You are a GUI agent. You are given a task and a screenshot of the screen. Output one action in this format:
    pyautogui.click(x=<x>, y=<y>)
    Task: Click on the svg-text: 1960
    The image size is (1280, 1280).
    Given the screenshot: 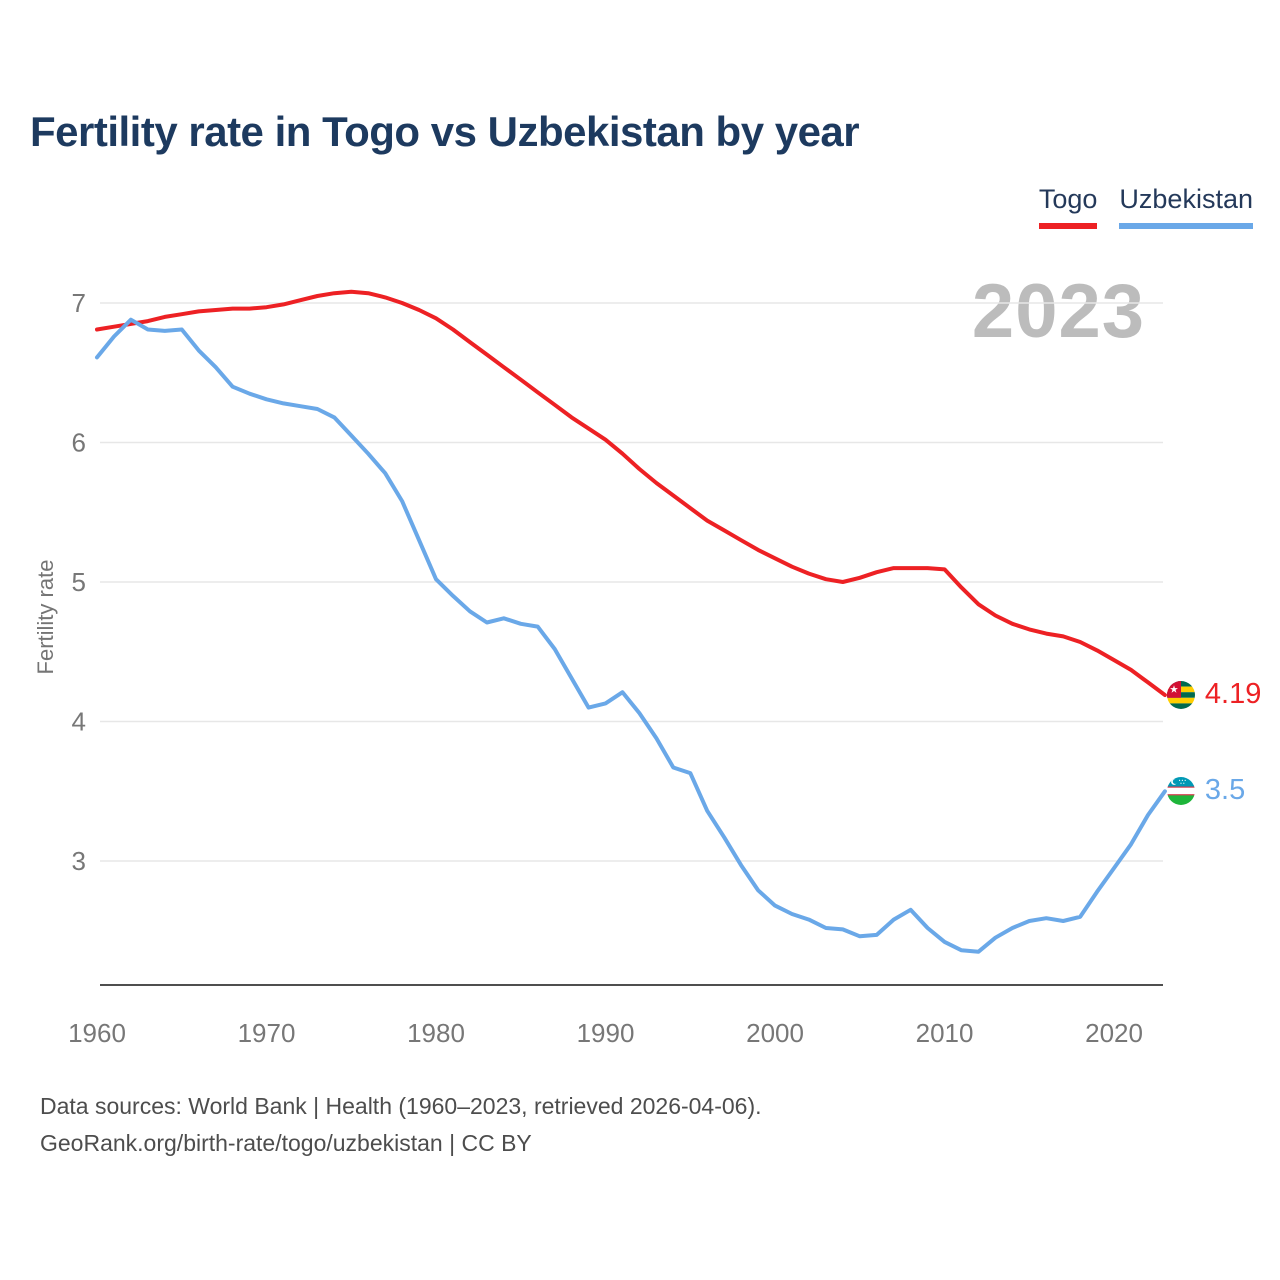 What is the action you would take?
    pyautogui.click(x=97, y=1033)
    